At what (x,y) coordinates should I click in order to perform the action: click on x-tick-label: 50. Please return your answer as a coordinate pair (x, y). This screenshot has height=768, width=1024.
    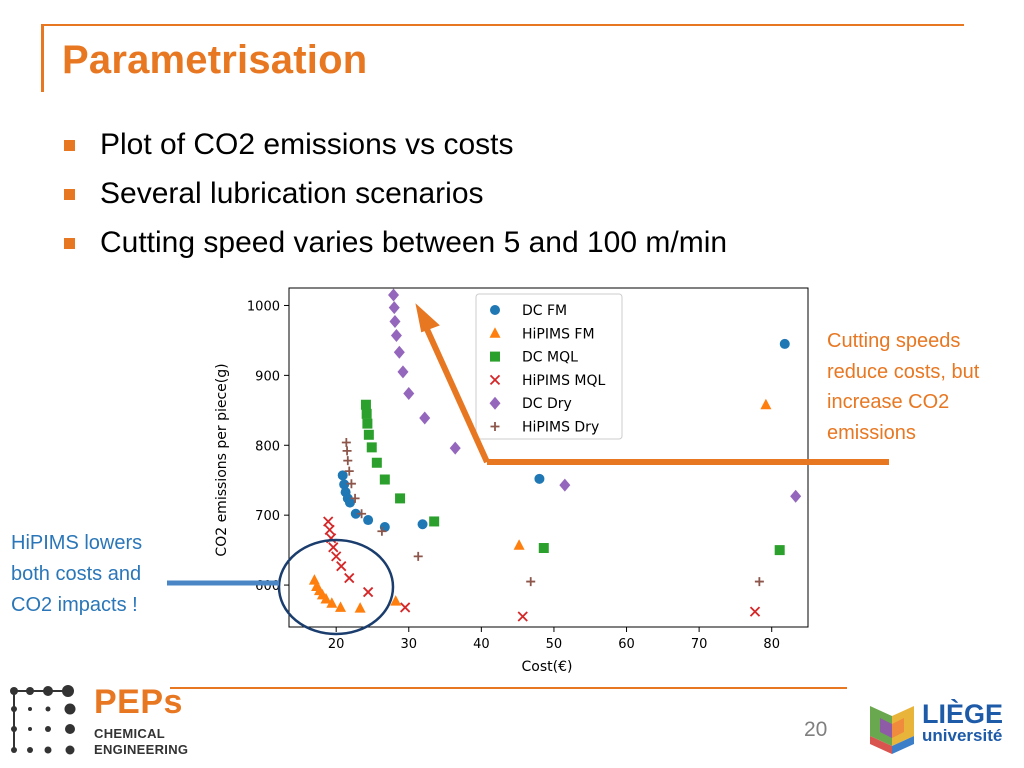
    Looking at the image, I should click on (554, 644).